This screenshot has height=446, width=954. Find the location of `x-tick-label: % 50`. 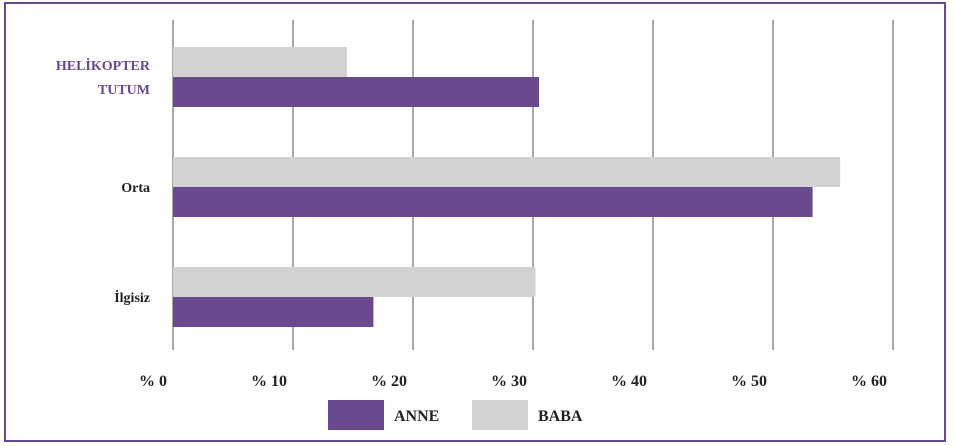

x-tick-label: % 50 is located at coordinates (749, 381).